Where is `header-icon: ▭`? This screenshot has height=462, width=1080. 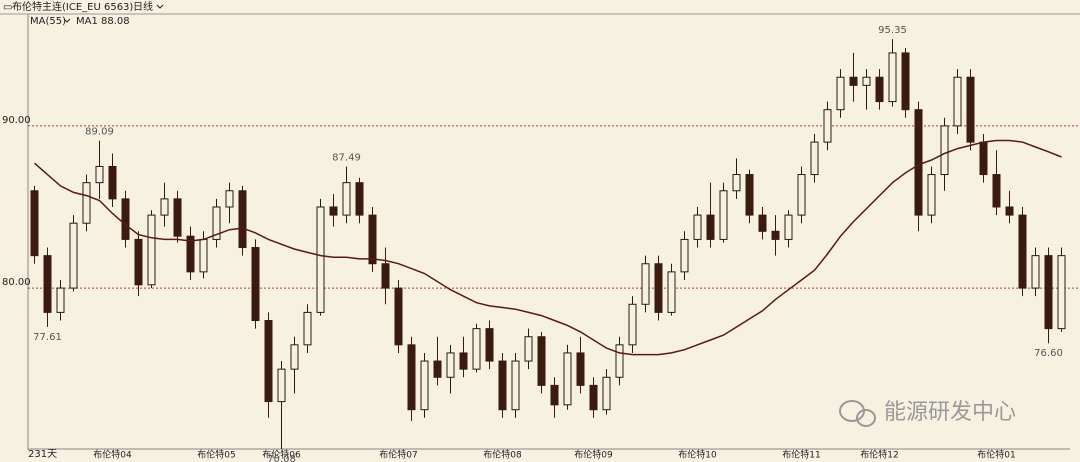 header-icon: ▭ is located at coordinates (7, 7).